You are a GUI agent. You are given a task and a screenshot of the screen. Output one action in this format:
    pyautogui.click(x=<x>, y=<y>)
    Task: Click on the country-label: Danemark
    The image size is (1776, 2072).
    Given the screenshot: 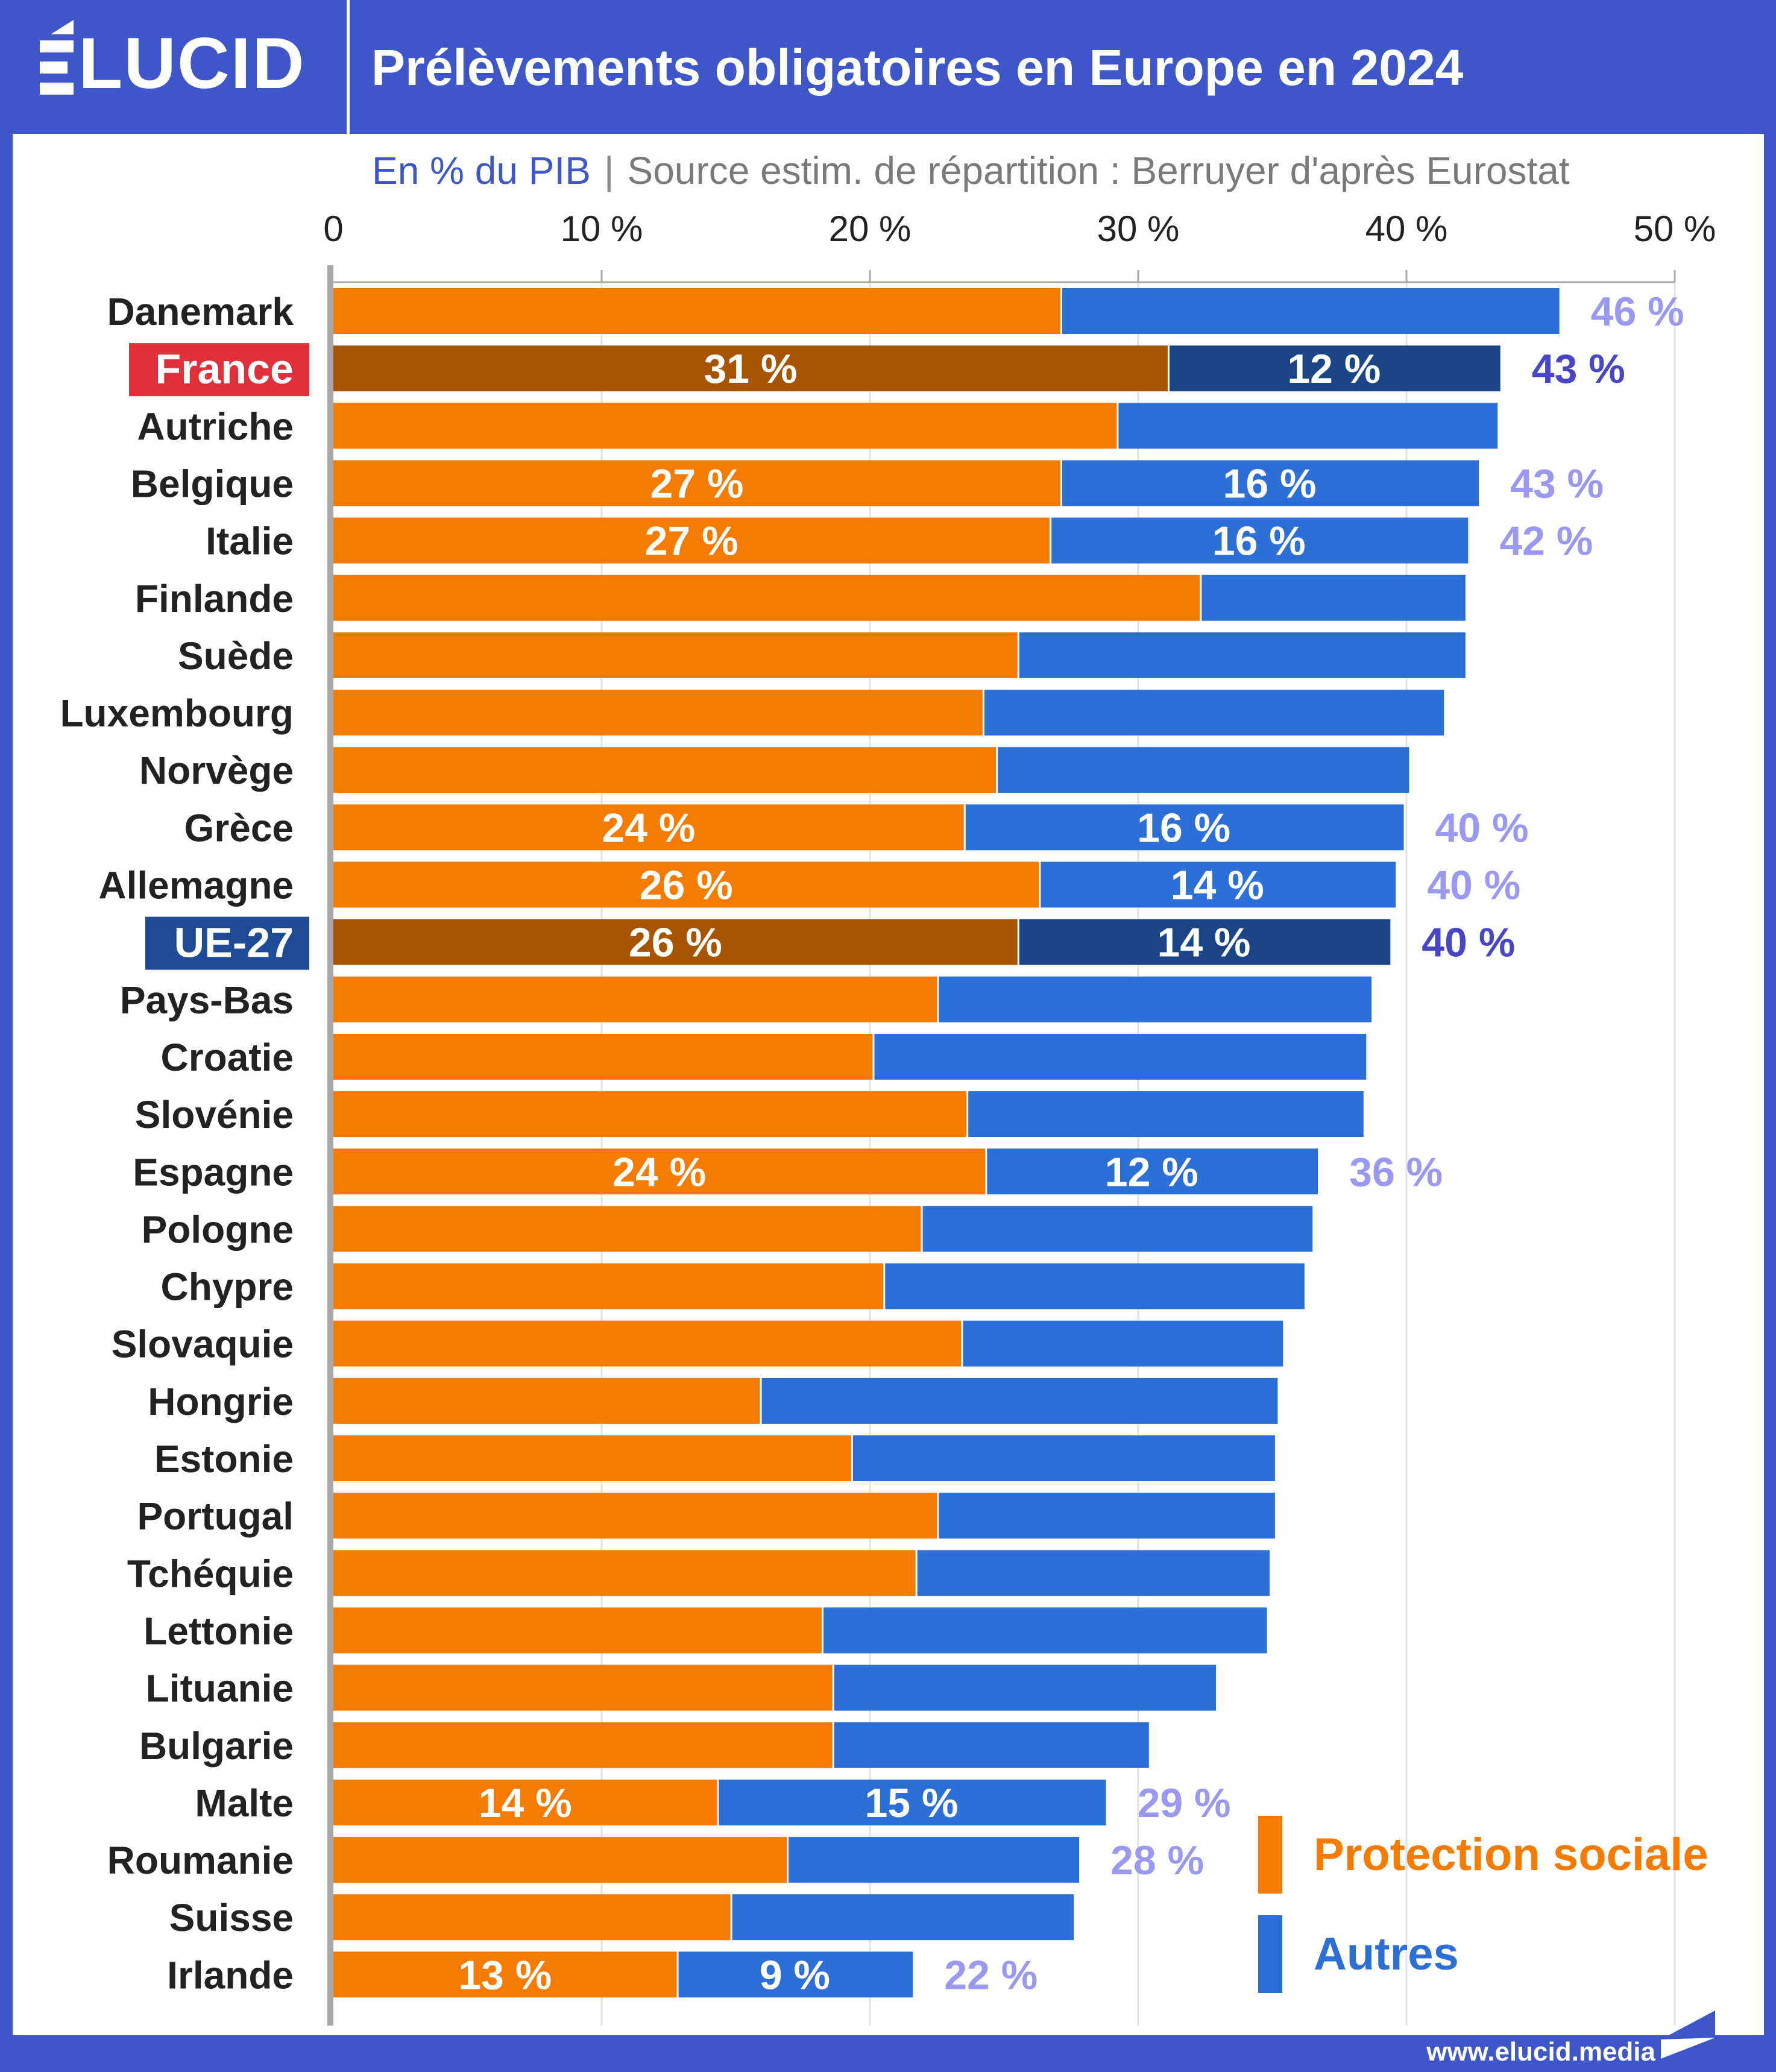 What is the action you would take?
    pyautogui.click(x=200, y=311)
    